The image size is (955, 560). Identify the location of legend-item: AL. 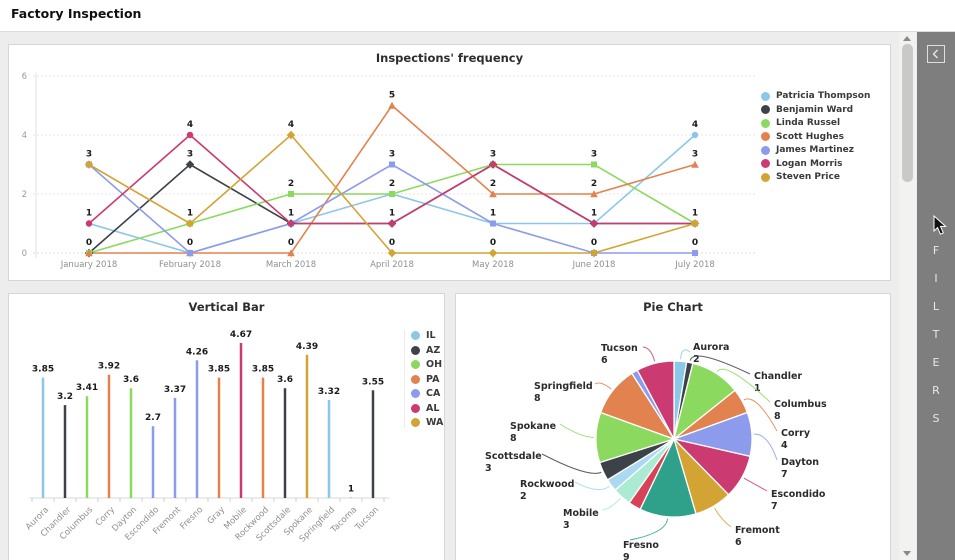
(427, 408).